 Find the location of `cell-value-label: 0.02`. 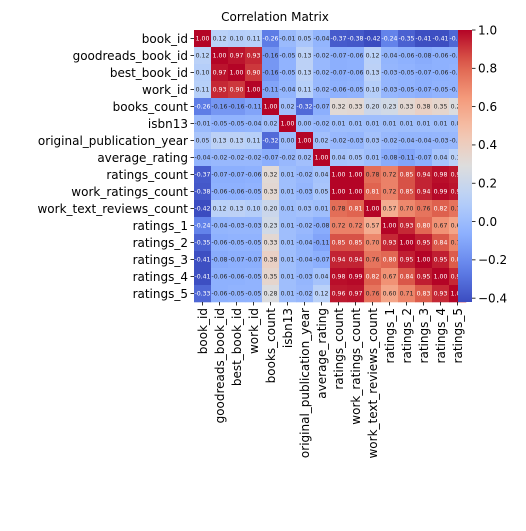

cell-value-label: 0.02 is located at coordinates (305, 158).